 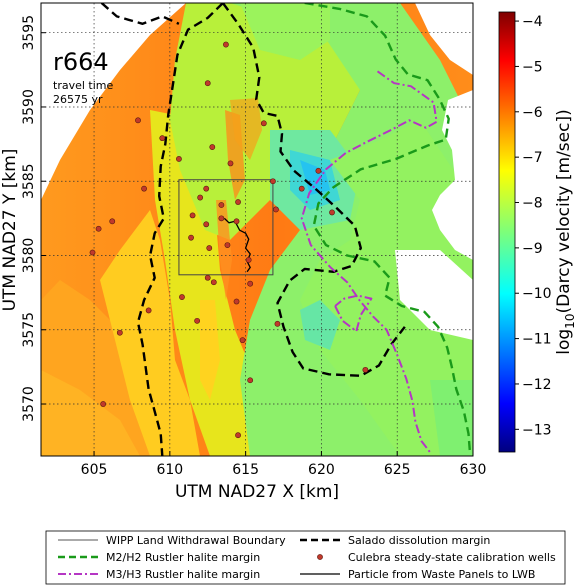 What do you see at coordinates (78, 99) in the screenshot?
I see `travel-time-value: 26575 yr` at bounding box center [78, 99].